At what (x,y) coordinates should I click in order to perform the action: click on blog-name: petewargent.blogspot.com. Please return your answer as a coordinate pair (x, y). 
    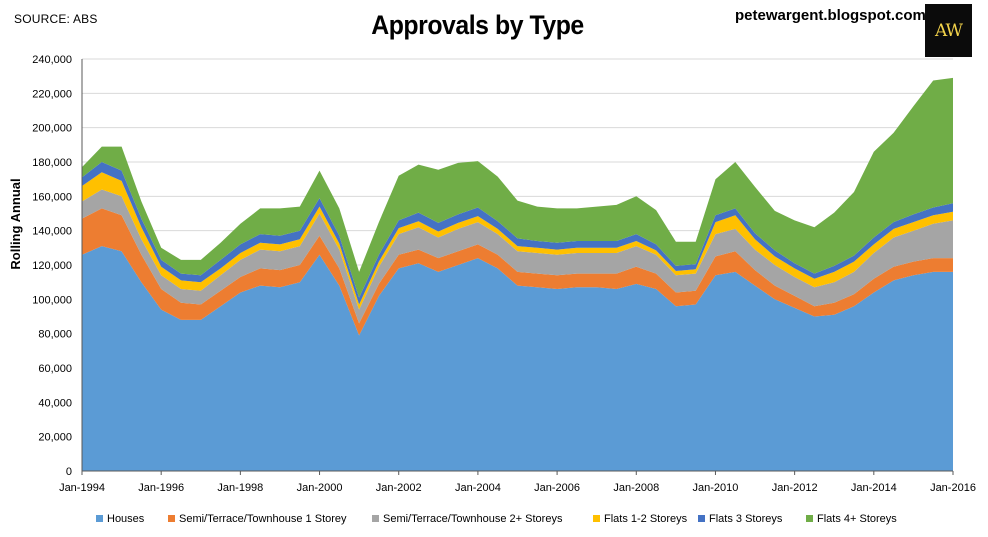
    Looking at the image, I should click on (830, 15).